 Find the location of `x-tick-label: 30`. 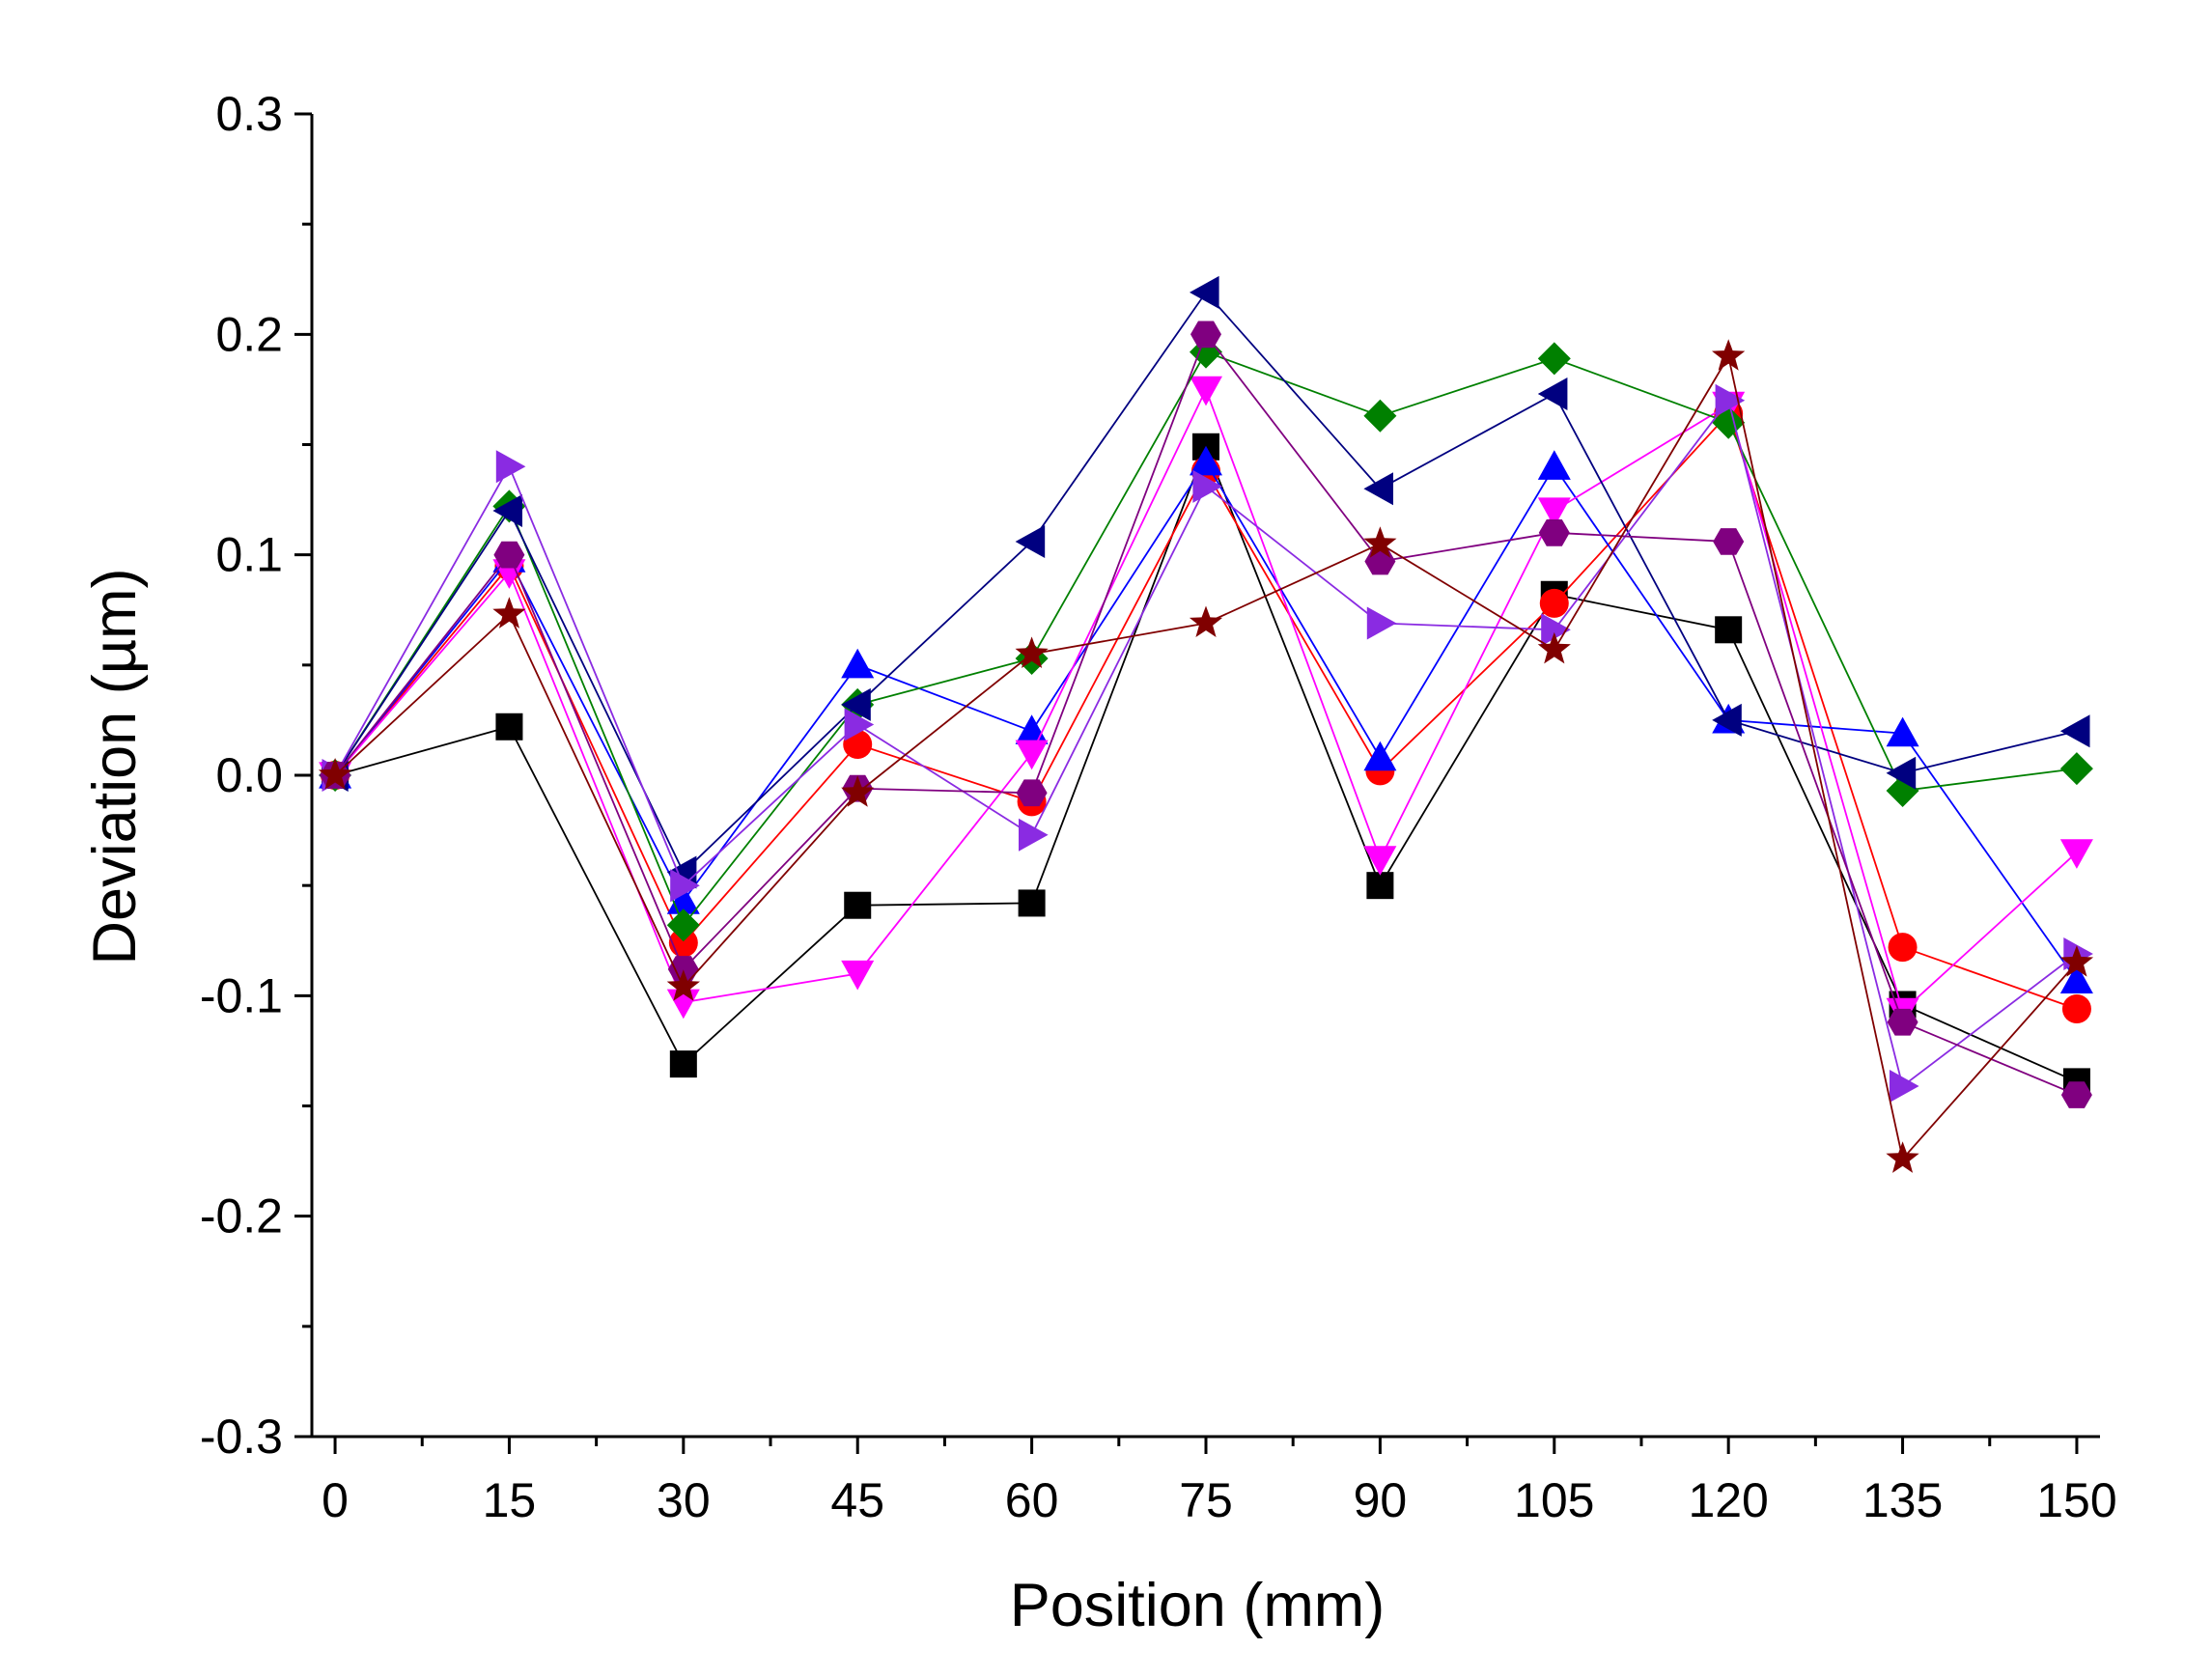

x-tick-label: 30 is located at coordinates (684, 1500).